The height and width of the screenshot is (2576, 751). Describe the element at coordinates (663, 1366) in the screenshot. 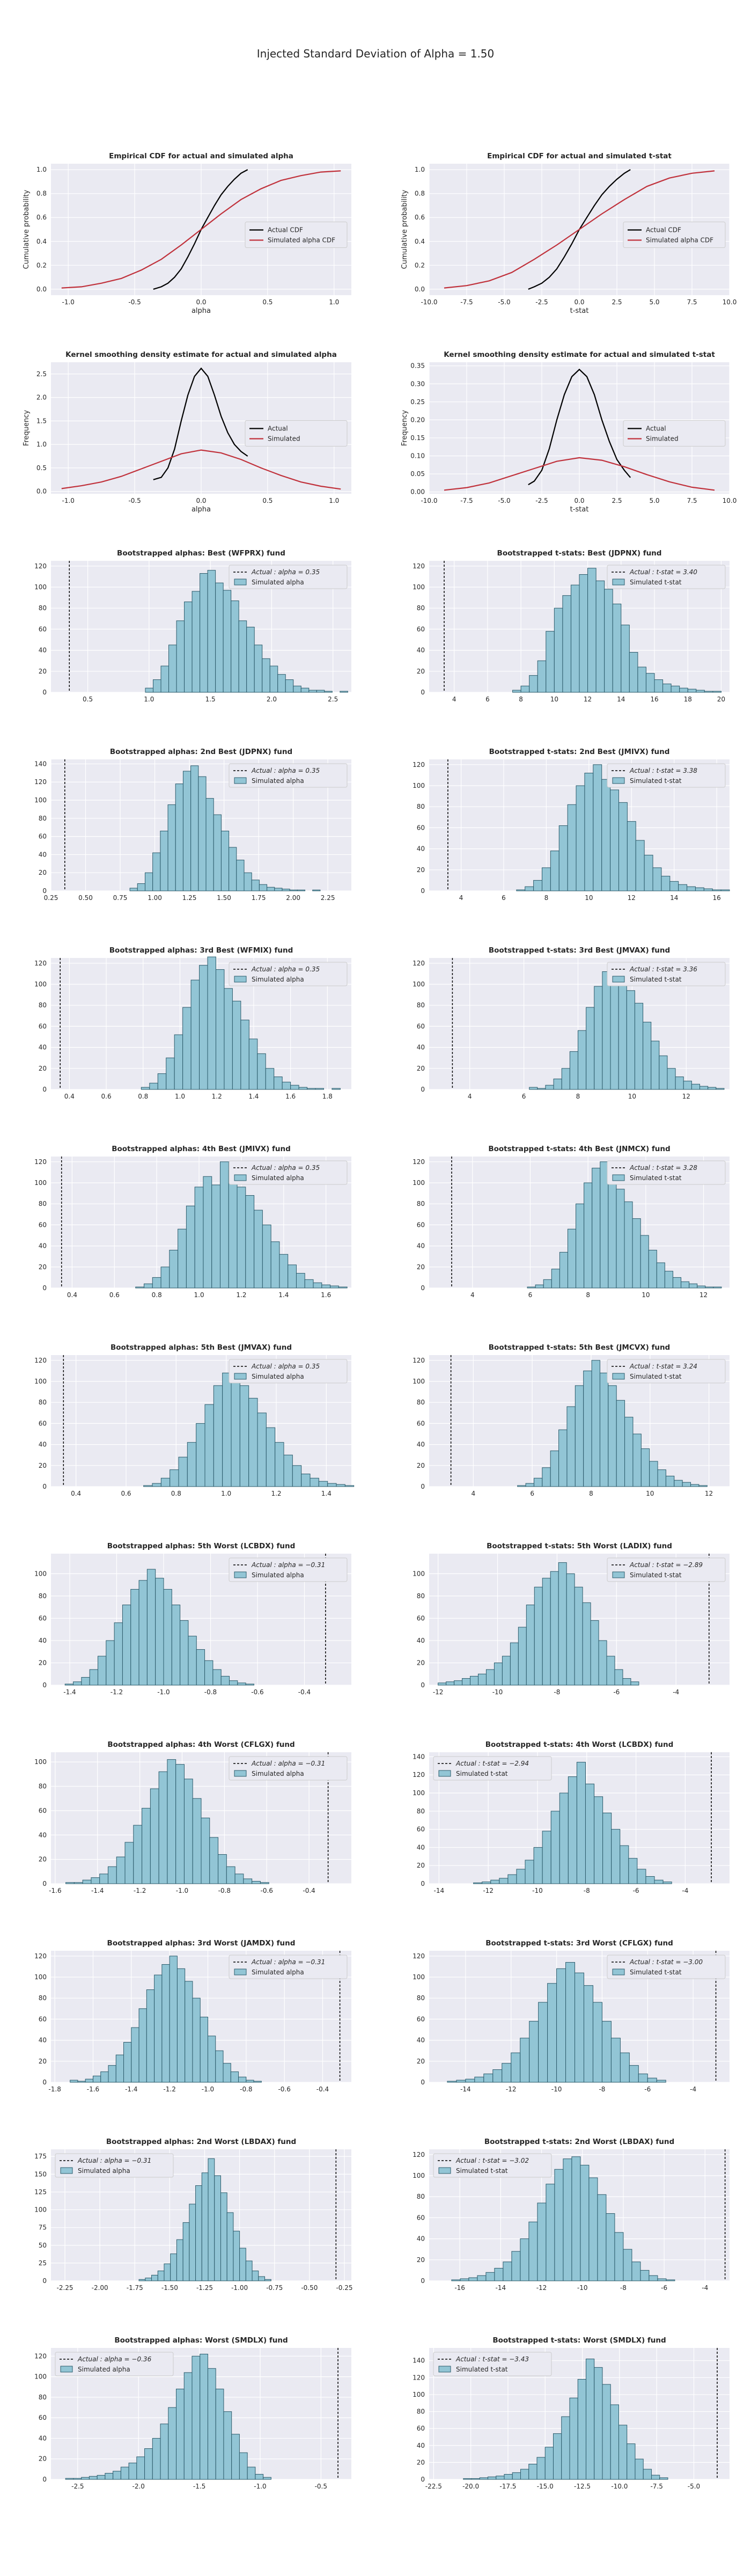

I see `legend-entry: Actual : t-stat = 3.24` at that location.